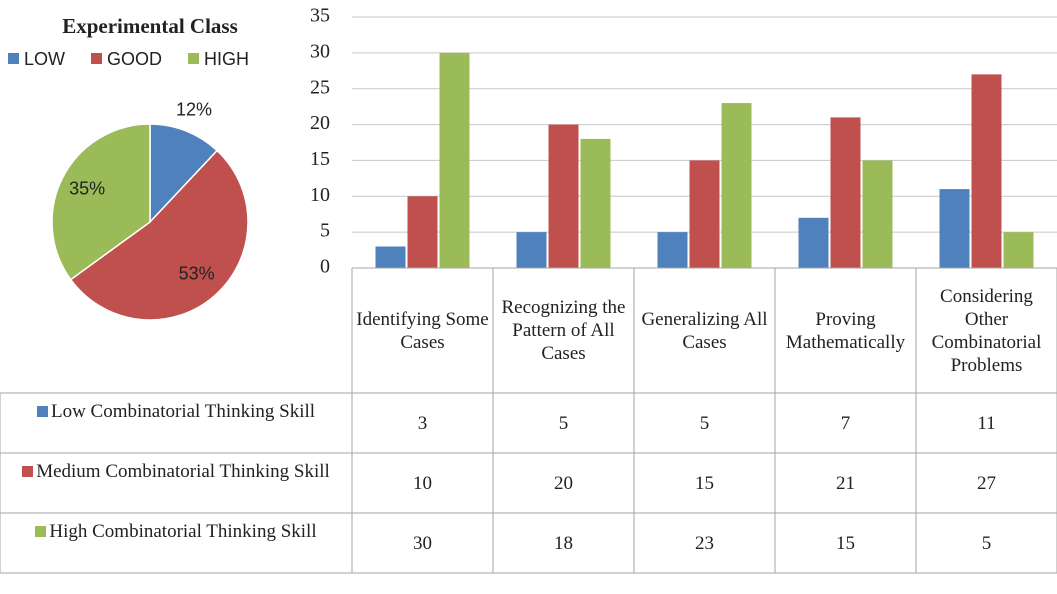 This screenshot has width=1057, height=594. What do you see at coordinates (87, 189) in the screenshot?
I see `pie-label: 35%` at bounding box center [87, 189].